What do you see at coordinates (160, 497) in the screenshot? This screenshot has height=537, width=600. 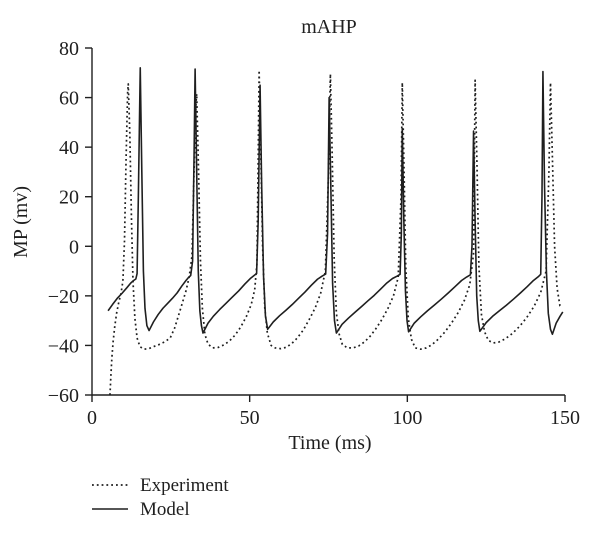 I see `legend: Experiment Model` at bounding box center [160, 497].